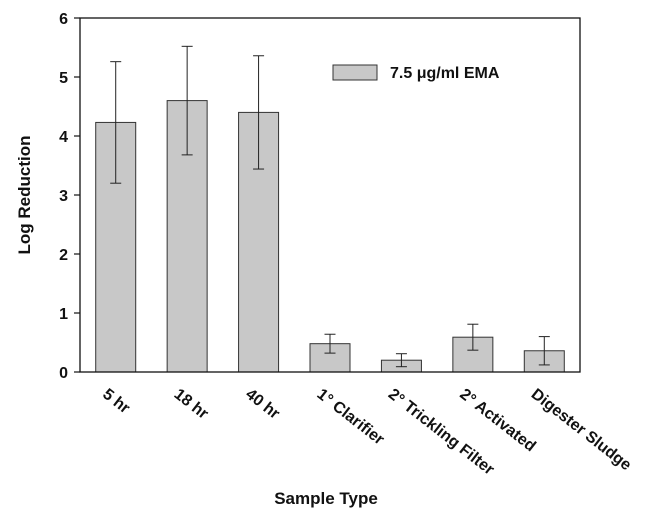 The image size is (664, 515). I want to click on x-tick-label: 40 hr, so click(262, 404).